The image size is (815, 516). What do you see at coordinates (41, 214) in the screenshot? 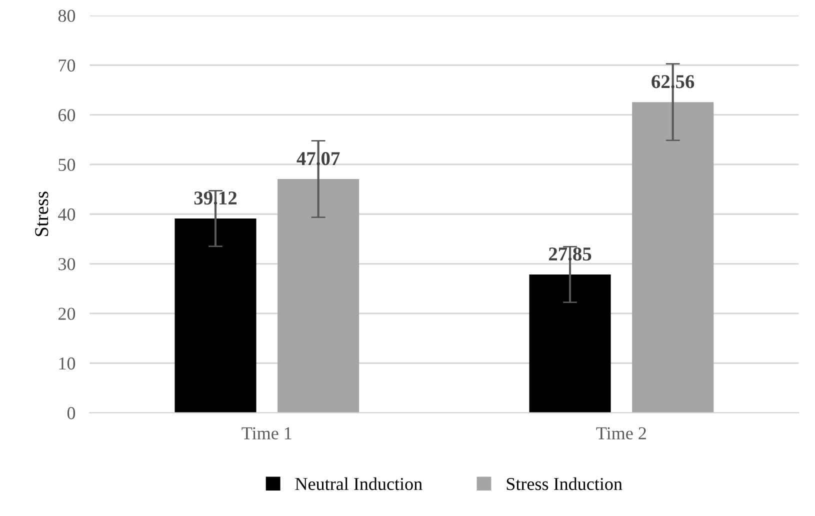
I see `y-axis-title: Stress` at bounding box center [41, 214].